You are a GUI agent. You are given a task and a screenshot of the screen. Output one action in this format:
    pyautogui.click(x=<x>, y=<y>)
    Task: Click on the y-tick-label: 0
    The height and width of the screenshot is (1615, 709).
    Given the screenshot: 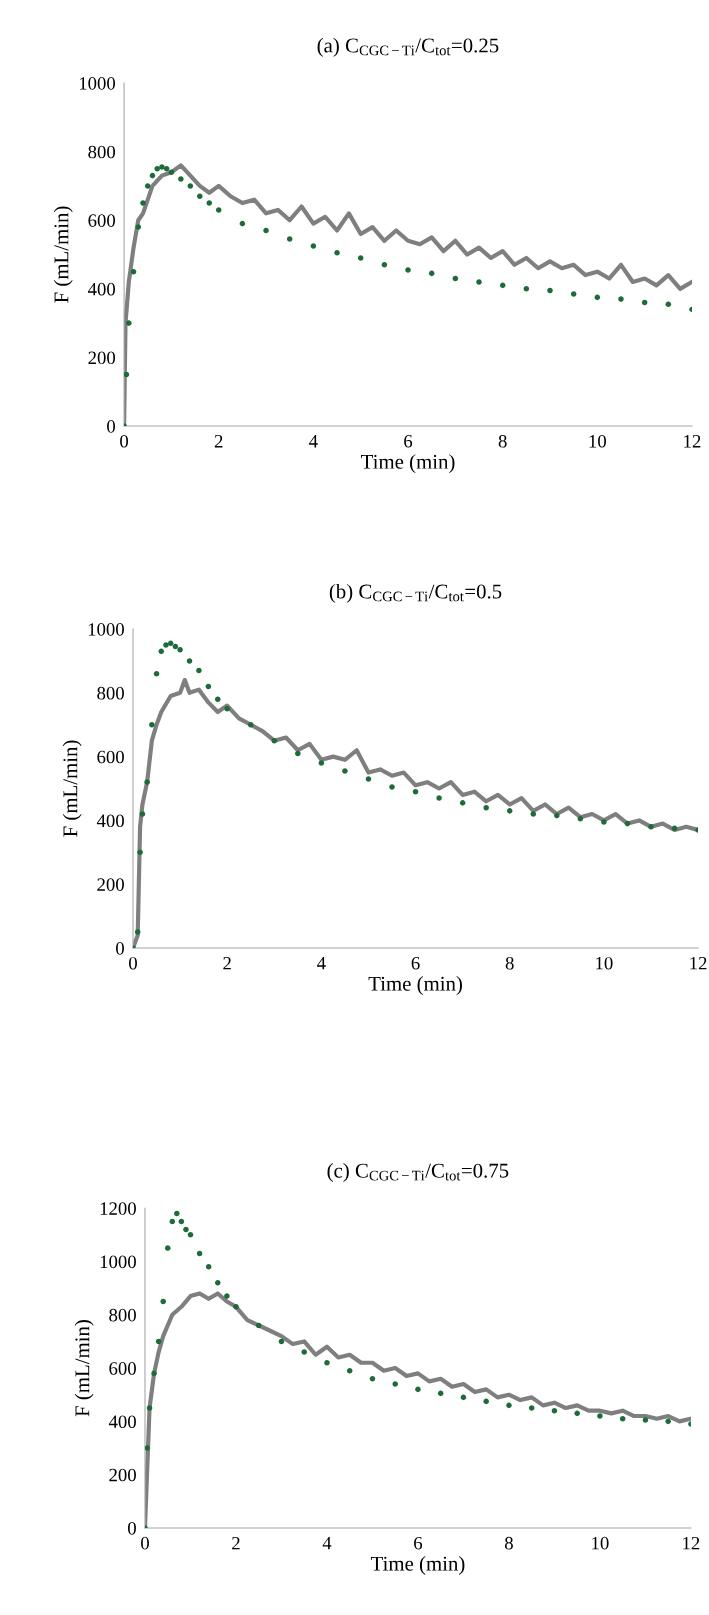 What is the action you would take?
    pyautogui.click(x=120, y=948)
    